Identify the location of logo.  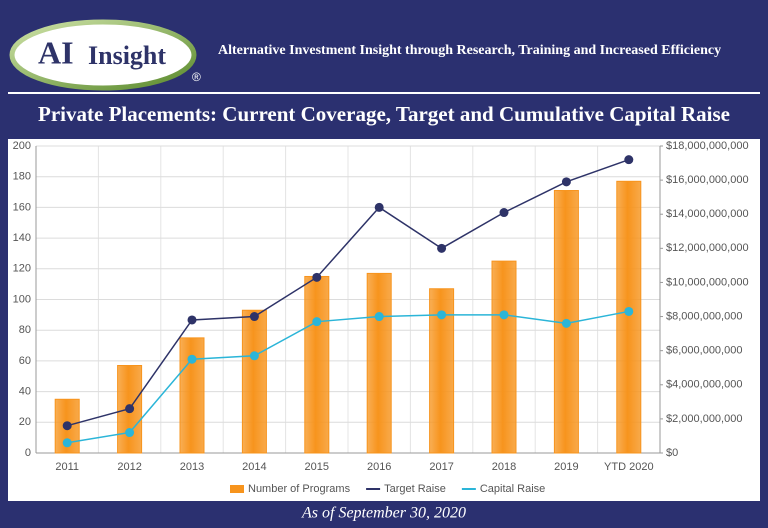
(103, 55).